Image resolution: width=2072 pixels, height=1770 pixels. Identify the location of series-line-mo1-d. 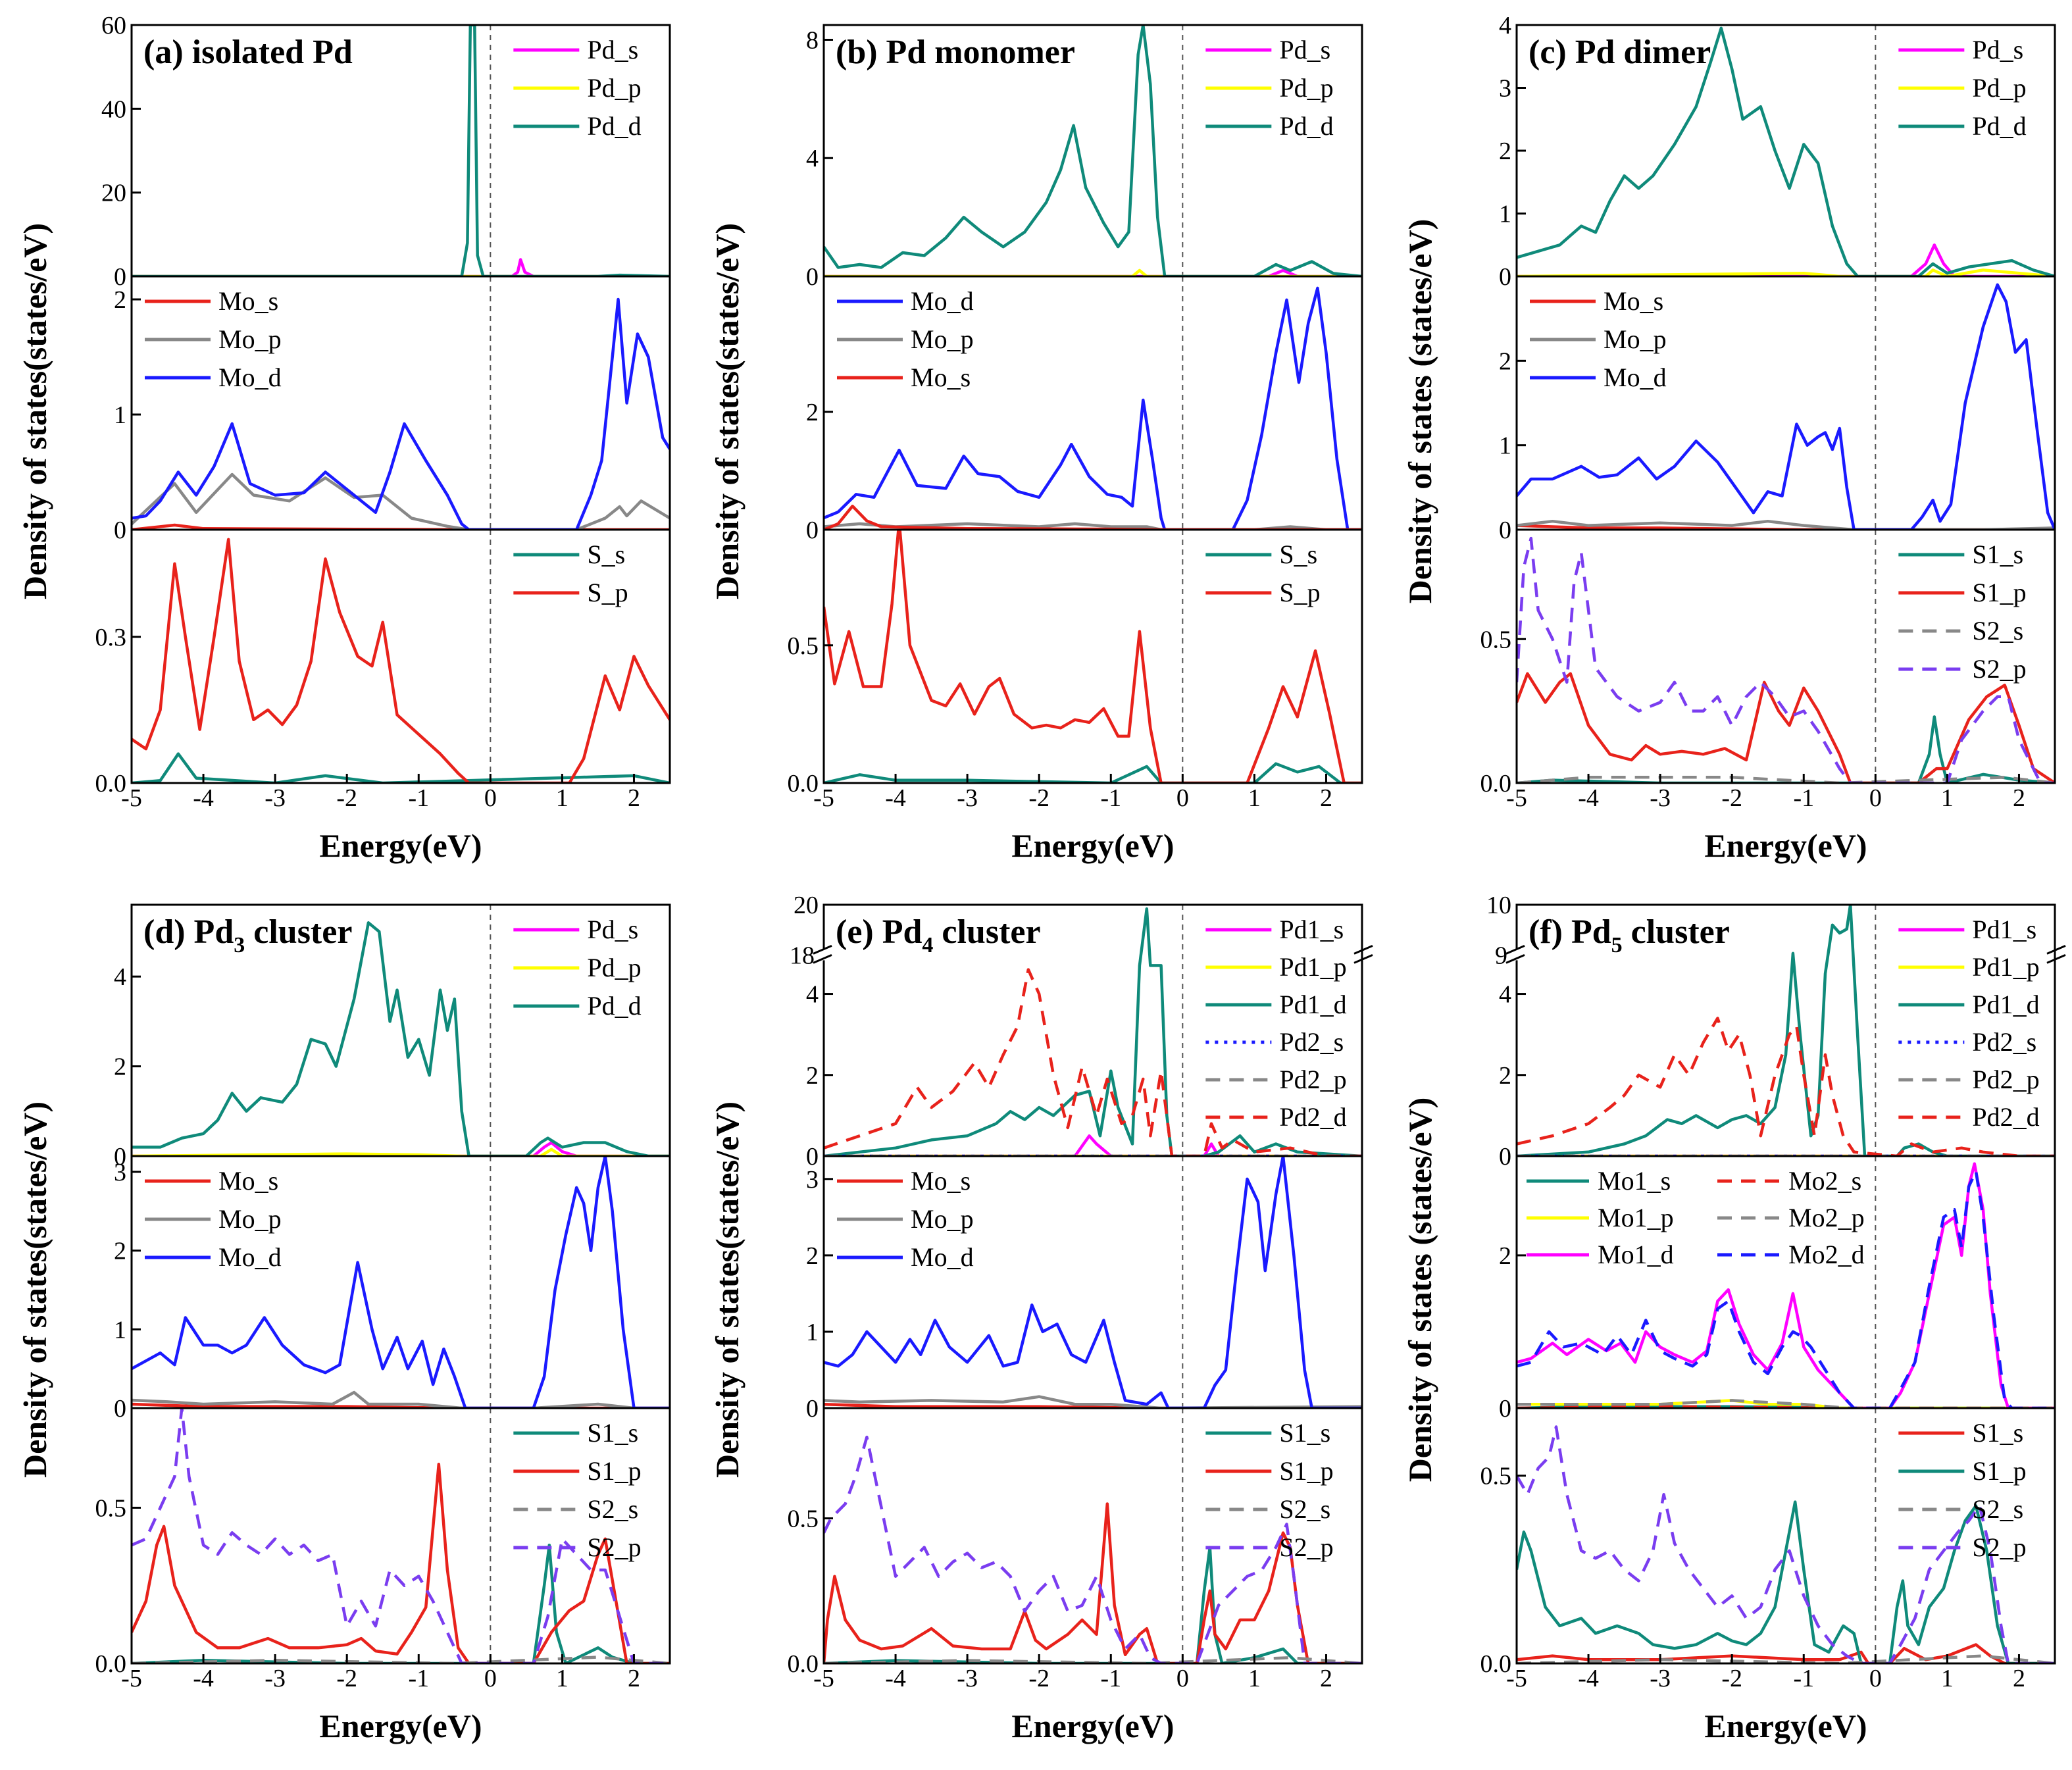
(1786, 1285).